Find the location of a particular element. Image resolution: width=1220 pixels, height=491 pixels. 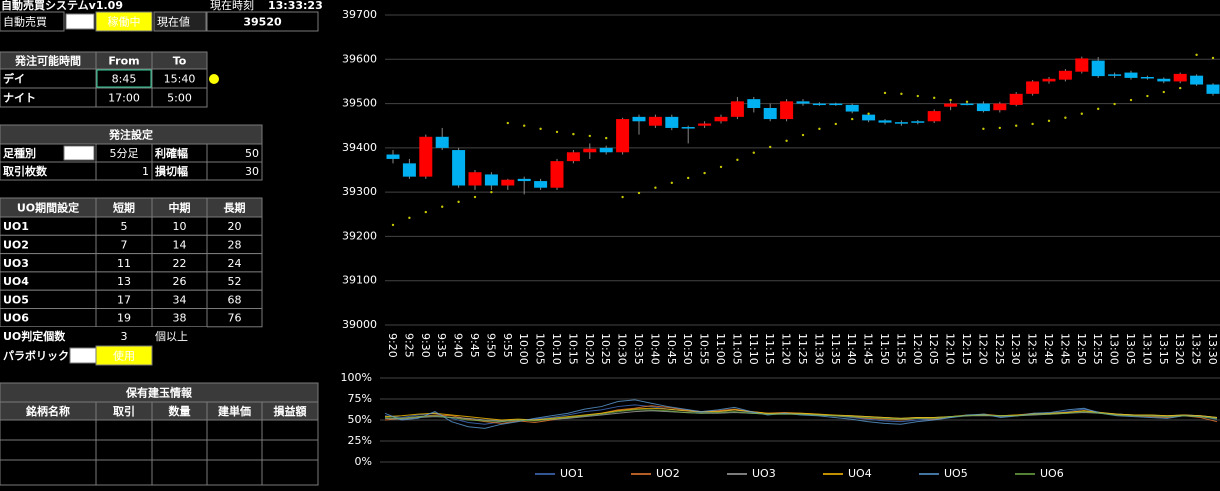

x-tick-label: 11:20 is located at coordinates (786, 349).